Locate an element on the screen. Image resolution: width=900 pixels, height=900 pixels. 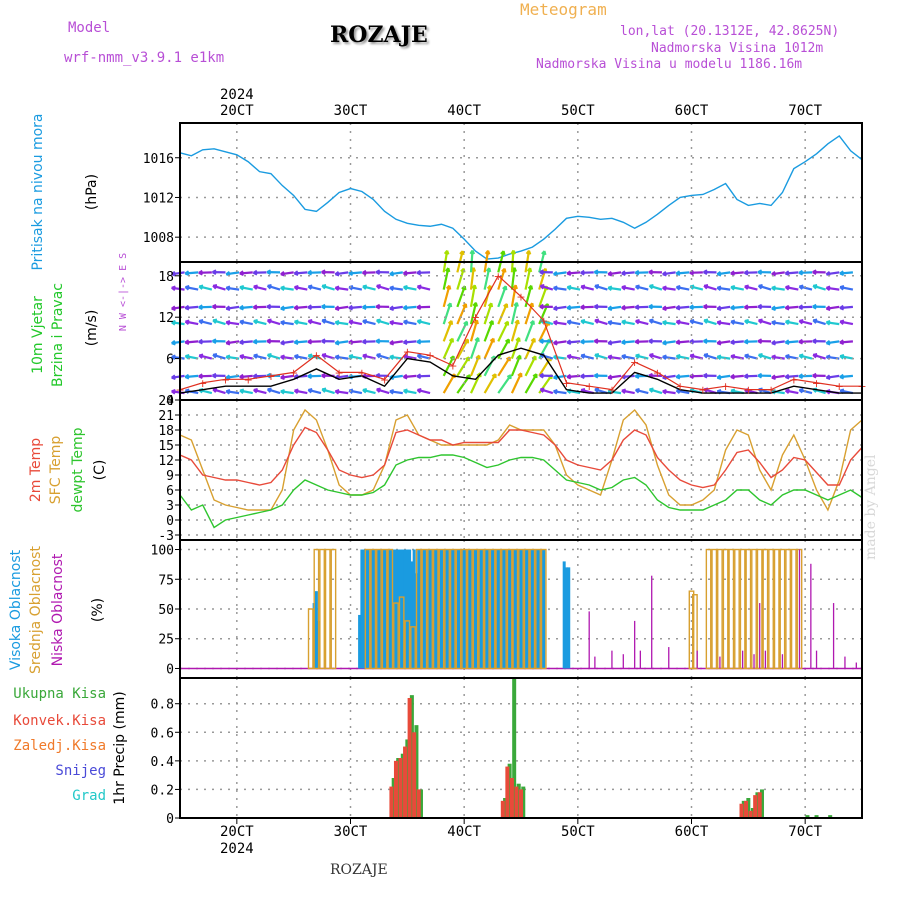
meteogram-title: Meteogram is located at coordinates (563, 9).